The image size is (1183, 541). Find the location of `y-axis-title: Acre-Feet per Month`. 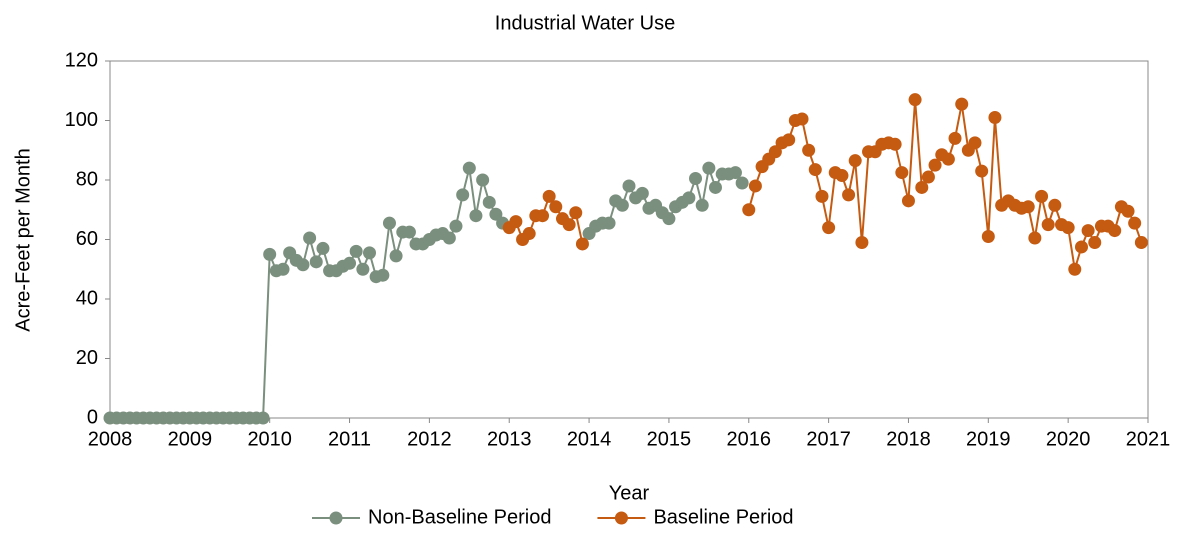

y-axis-title: Acre-Feet per Month is located at coordinates (23, 239).